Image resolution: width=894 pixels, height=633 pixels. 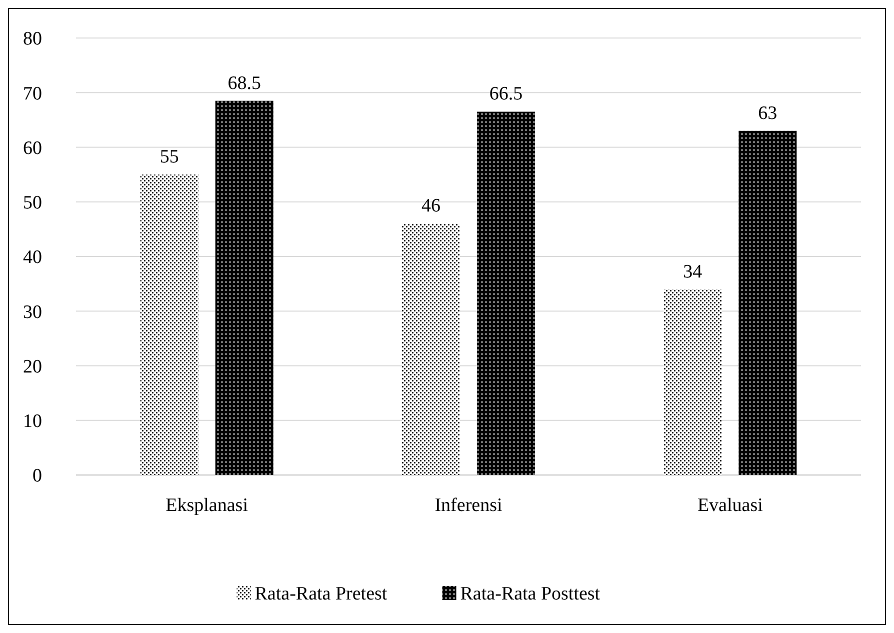 I want to click on y-tick-label: 60, so click(x=32, y=148).